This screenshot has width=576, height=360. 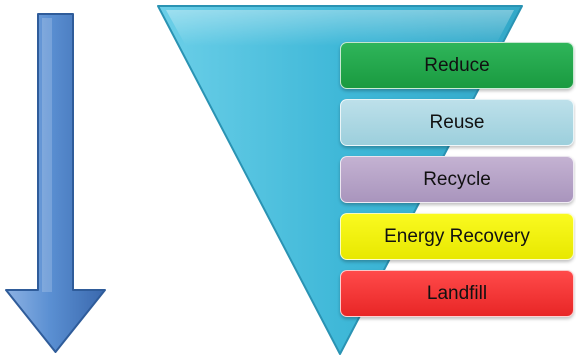 I want to click on tier-label-reduce: Reduce, so click(x=457, y=66).